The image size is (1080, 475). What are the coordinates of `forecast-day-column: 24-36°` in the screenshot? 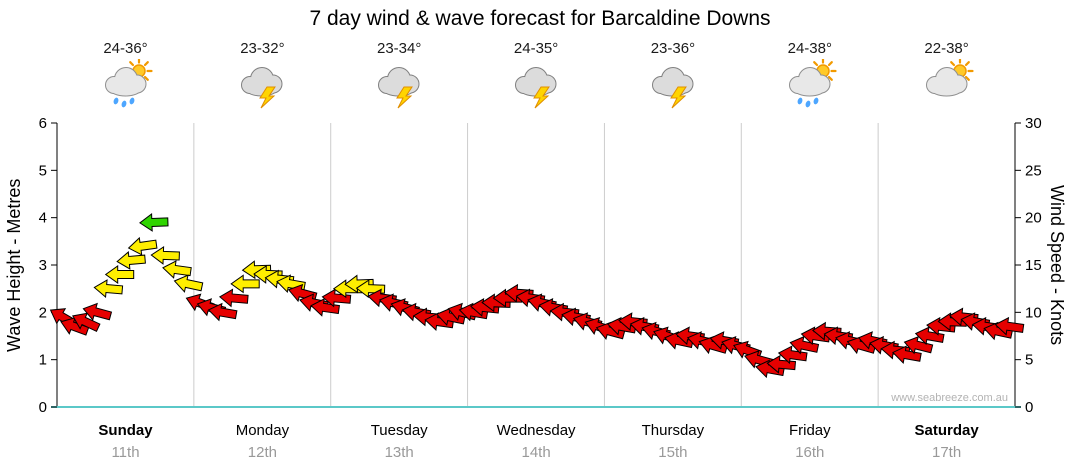 It's located at (125, 79).